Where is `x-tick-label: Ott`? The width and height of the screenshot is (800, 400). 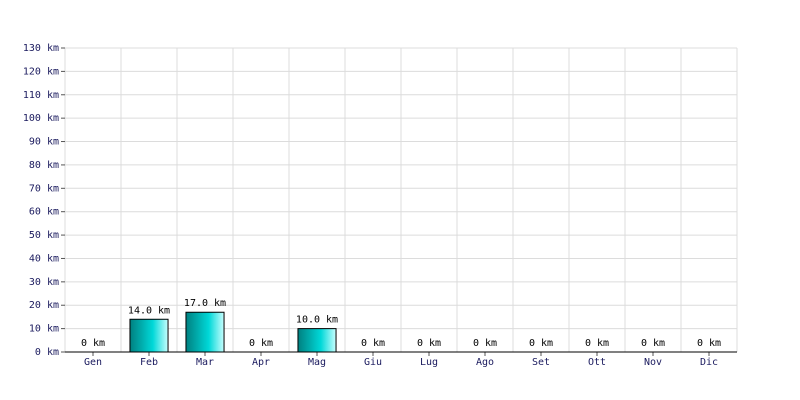 x-tick-label: Ott is located at coordinates (597, 362).